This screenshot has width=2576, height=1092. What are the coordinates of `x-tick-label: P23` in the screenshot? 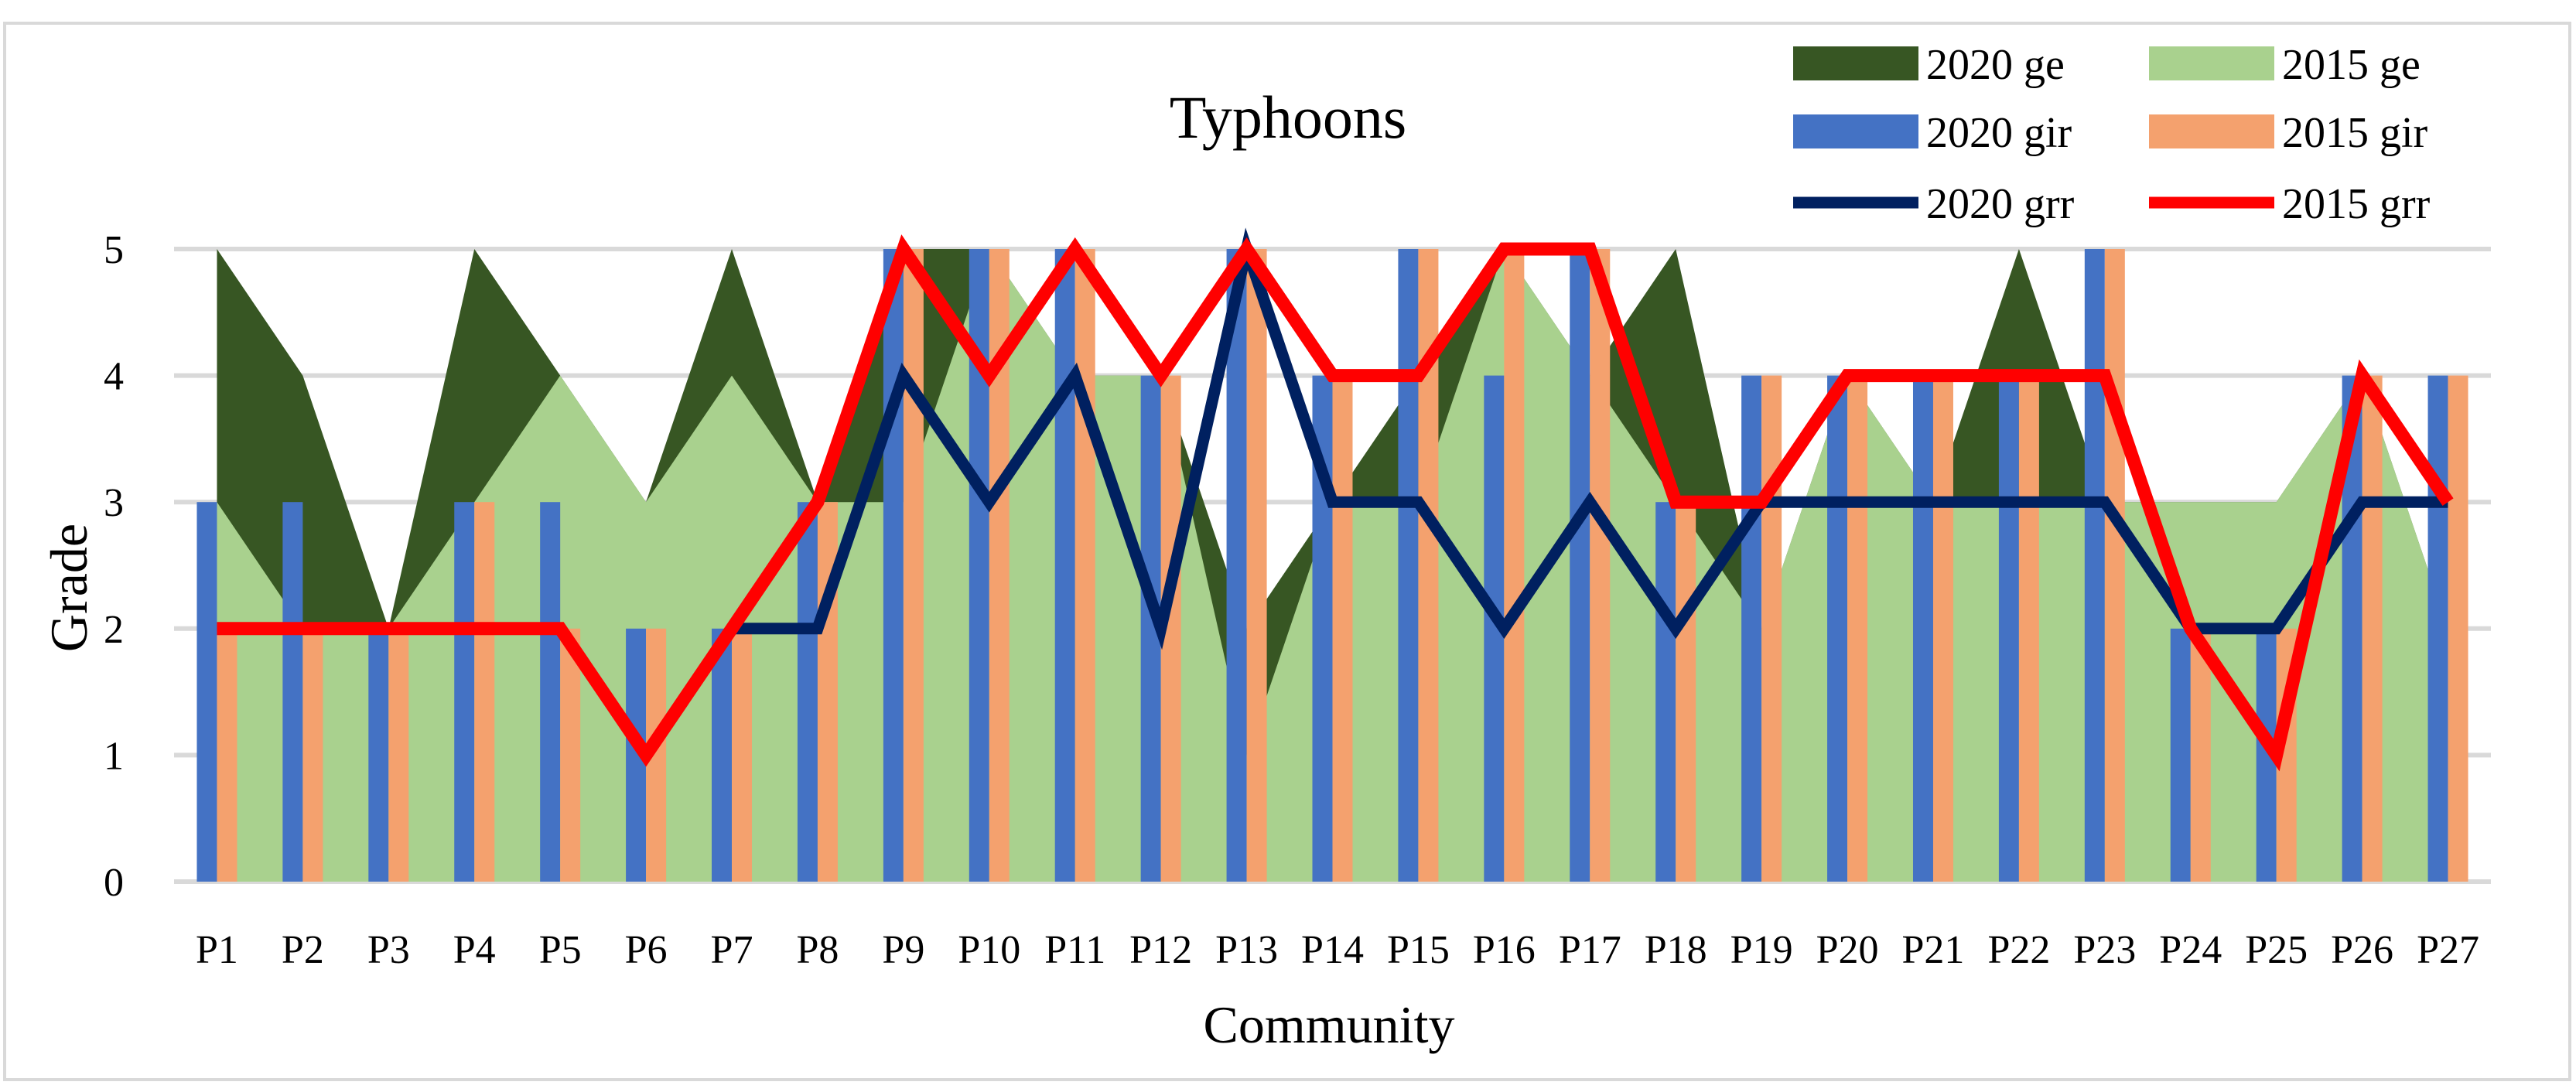 It's located at (2104, 950).